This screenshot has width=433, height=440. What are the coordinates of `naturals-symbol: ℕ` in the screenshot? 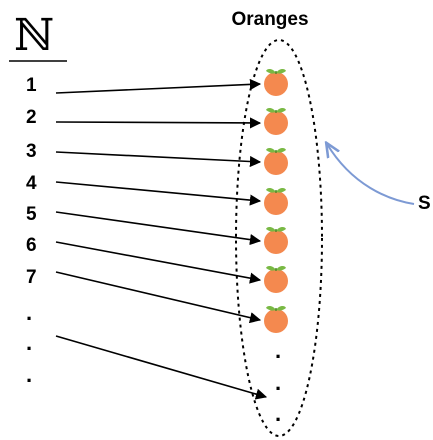 It's located at (34, 35).